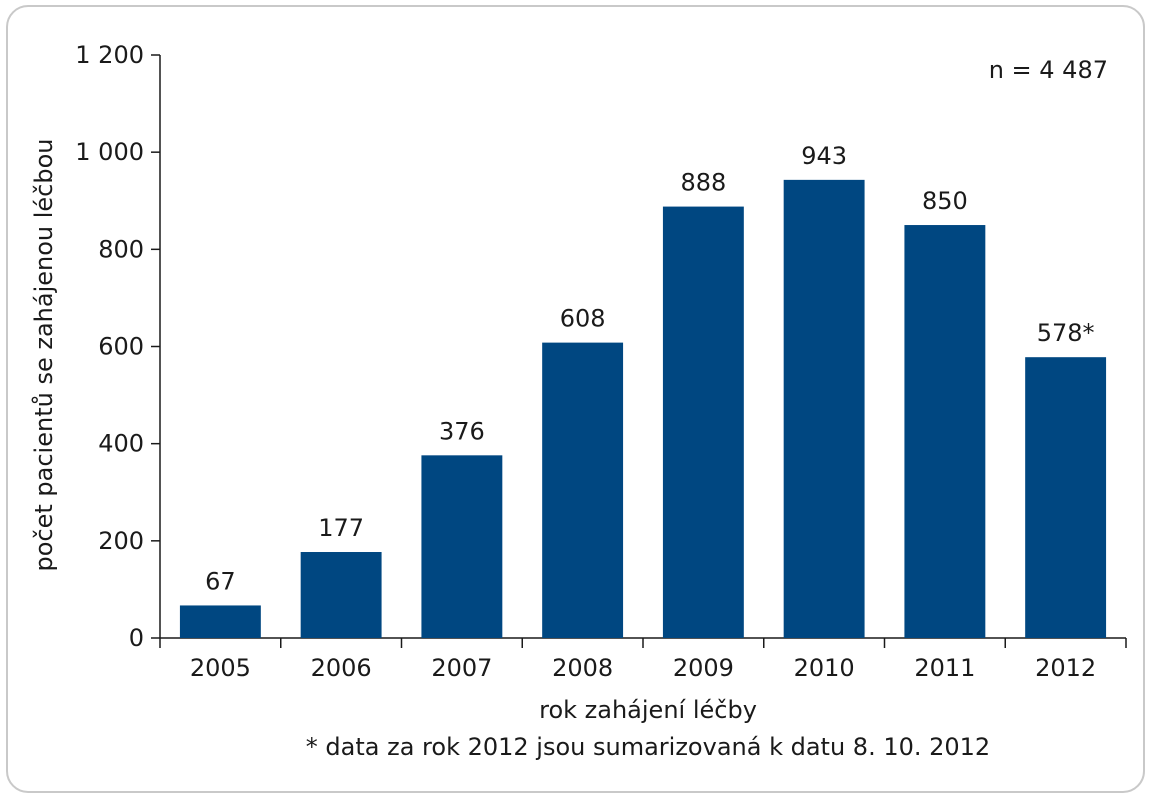  I want to click on data-label: 850, so click(945, 201).